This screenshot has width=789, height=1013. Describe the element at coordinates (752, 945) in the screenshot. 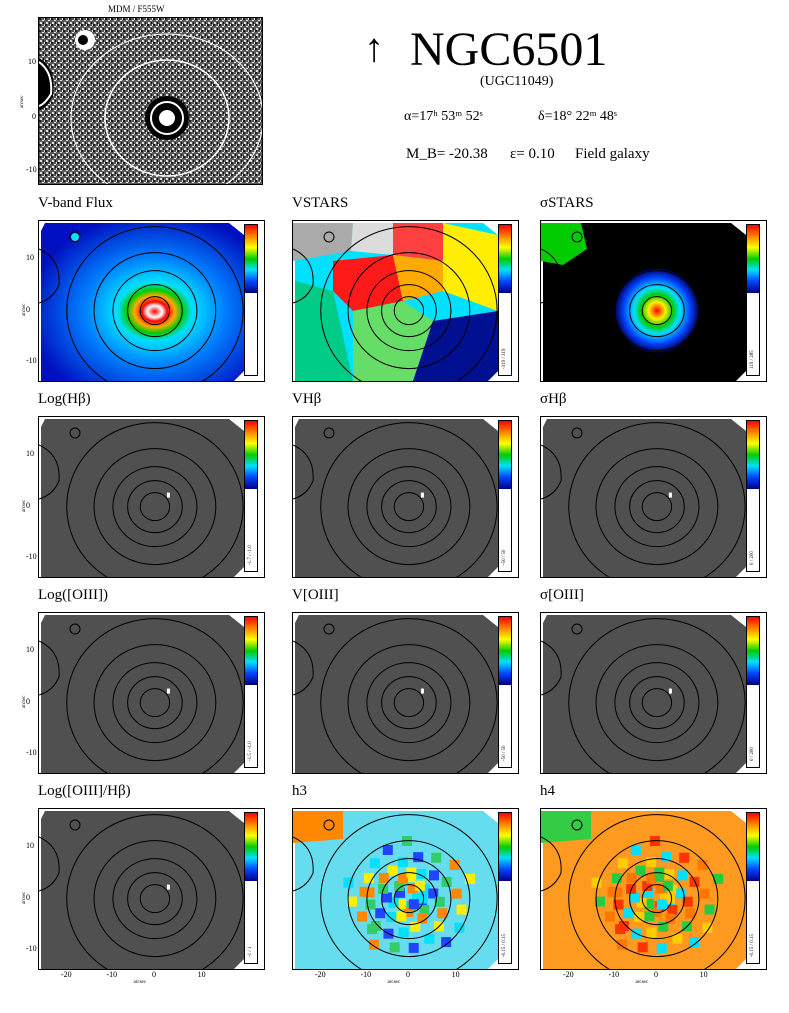

I see `color-bar-range: -0.15 / 0.15` at that location.